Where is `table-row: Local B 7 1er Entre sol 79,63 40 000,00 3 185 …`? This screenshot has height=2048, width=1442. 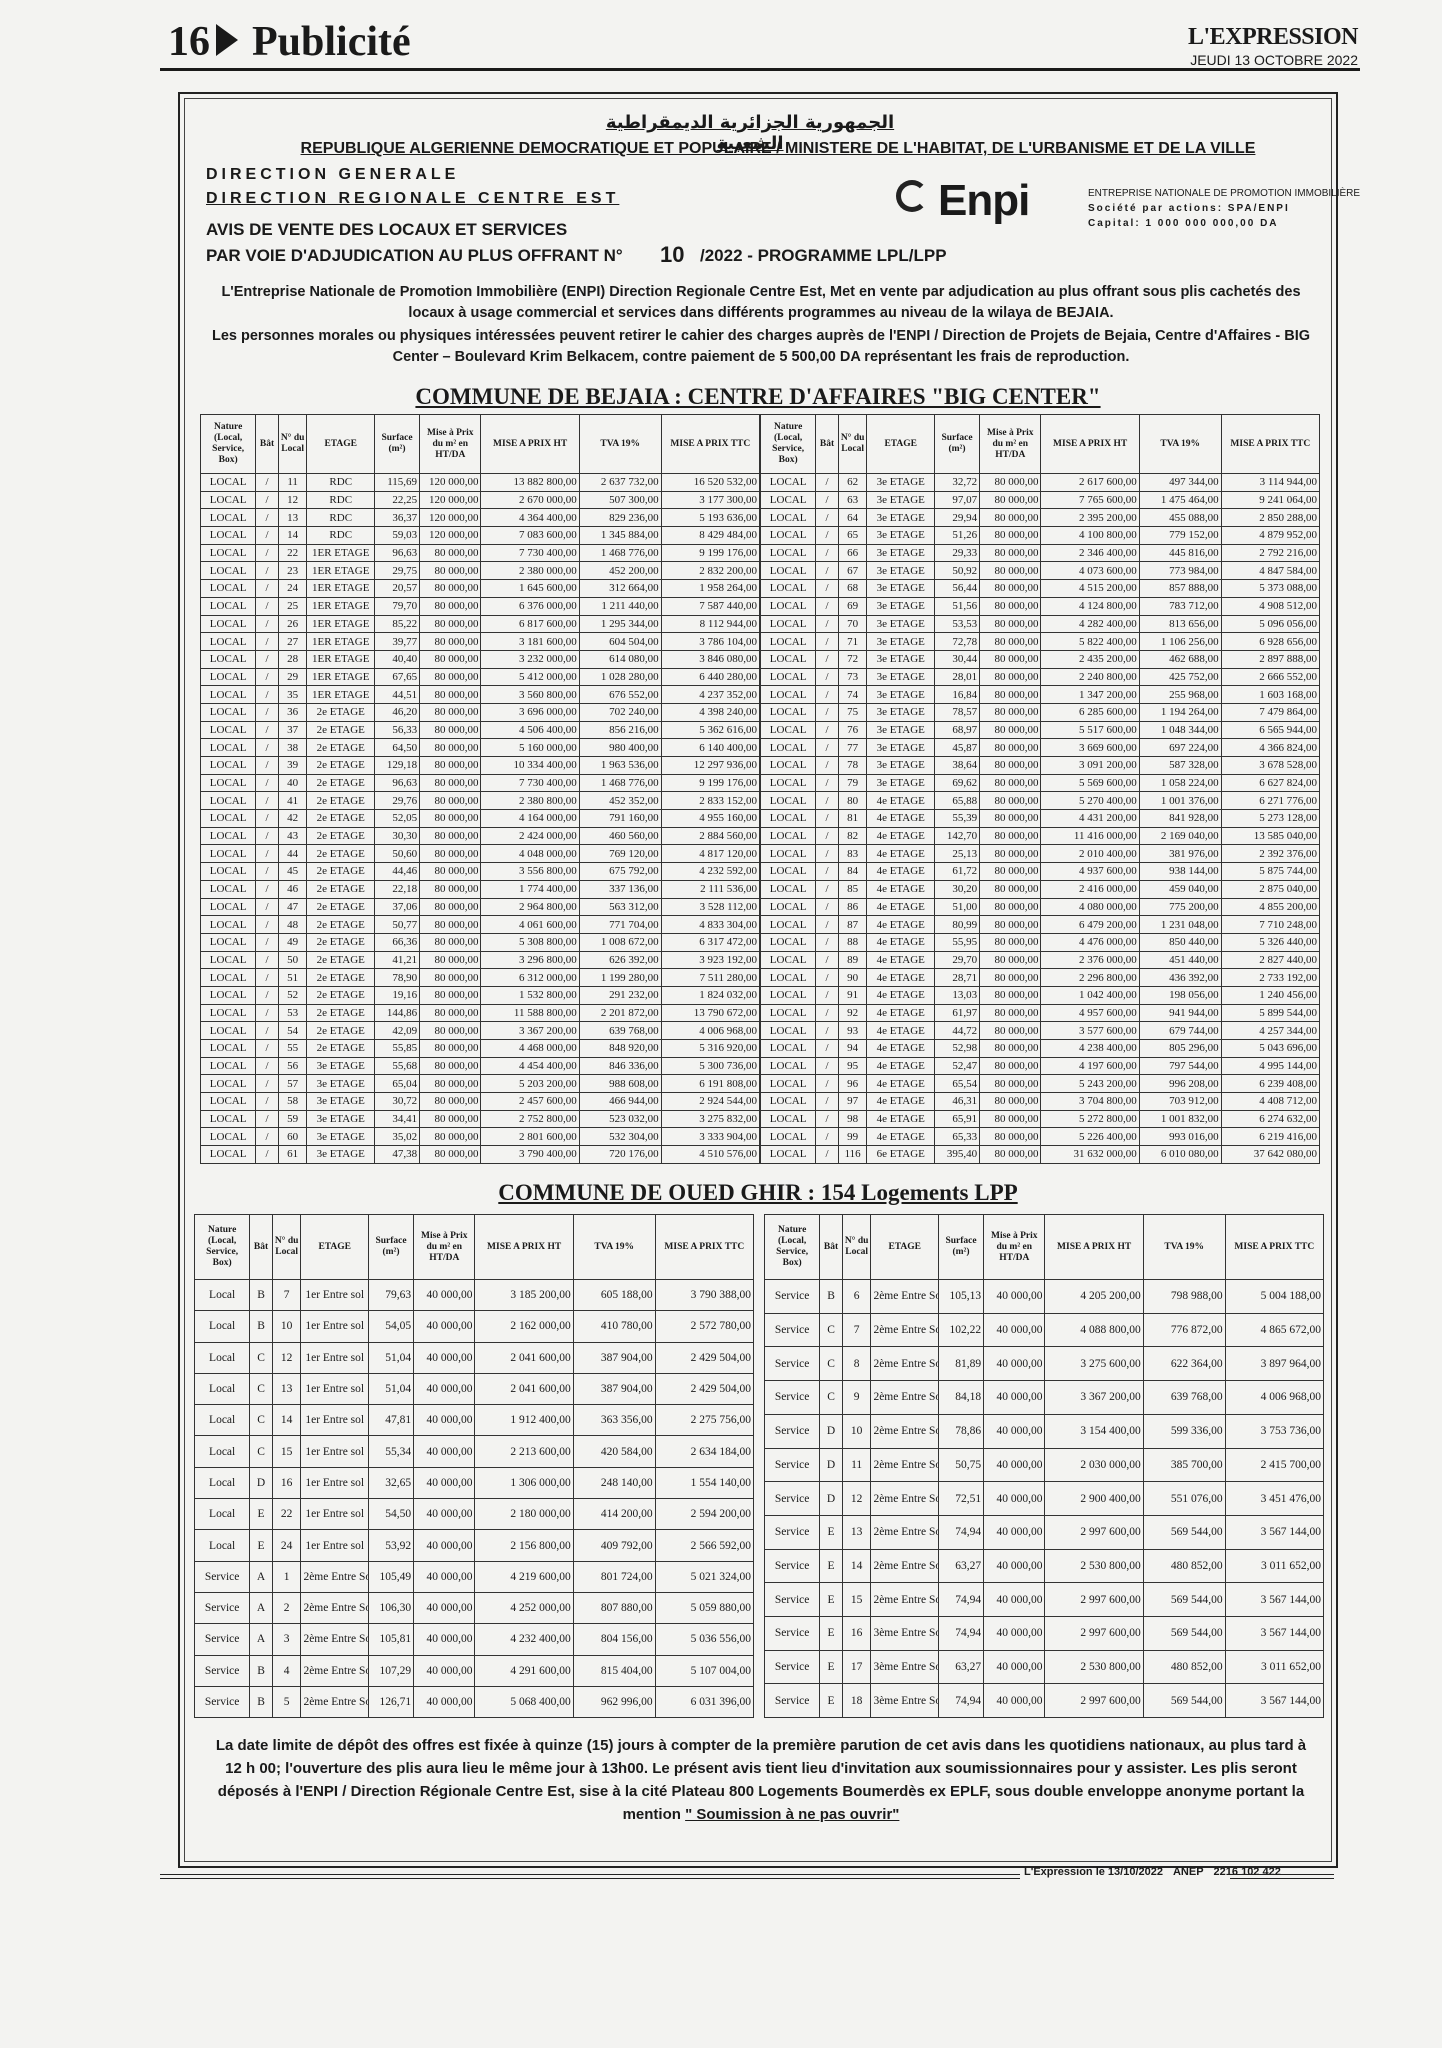 table-row: Local B 7 1er Entre sol 79,63 40 000,00 3 185 … is located at coordinates (474, 1295).